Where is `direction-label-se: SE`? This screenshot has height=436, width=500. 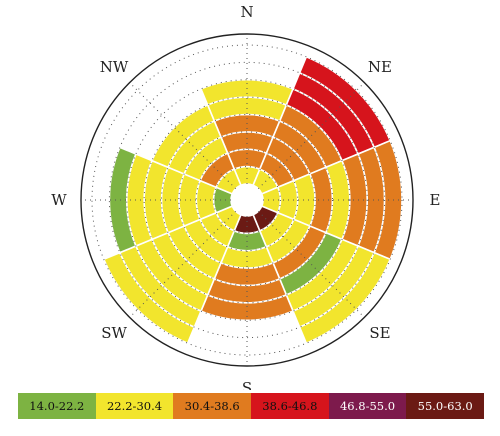 direction-label-se: SE is located at coordinates (379, 333).